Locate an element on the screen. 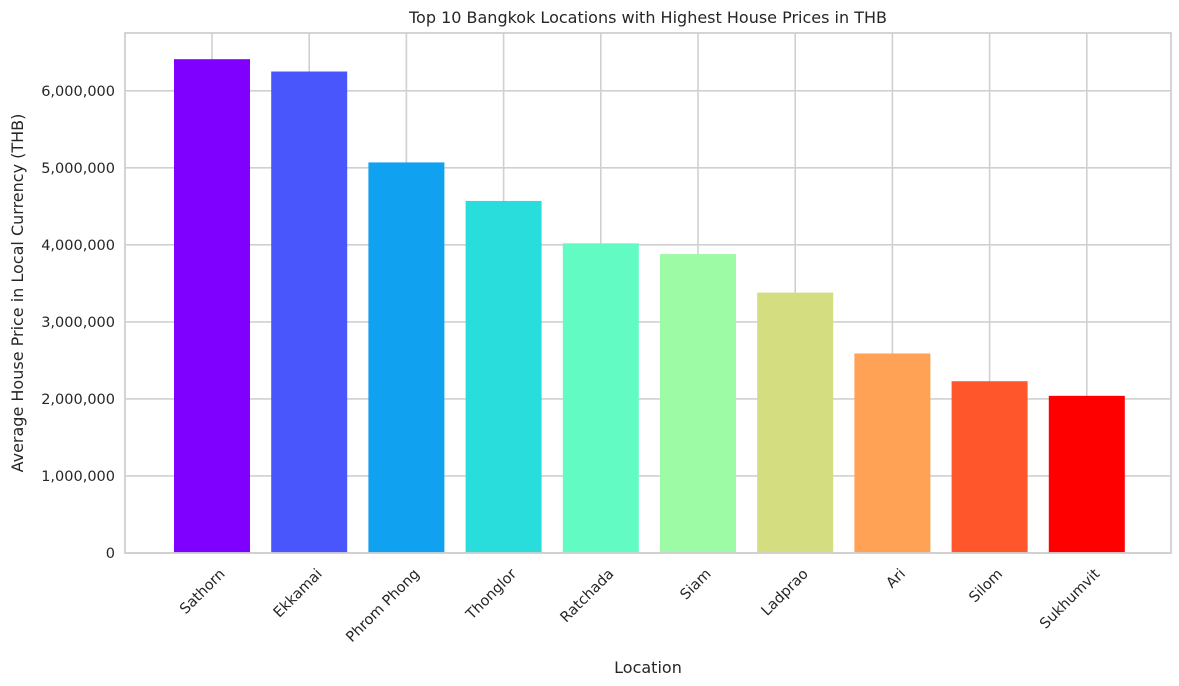 The height and width of the screenshot is (686, 1179). y-tick-label: 1,000,000 is located at coordinates (78, 477).